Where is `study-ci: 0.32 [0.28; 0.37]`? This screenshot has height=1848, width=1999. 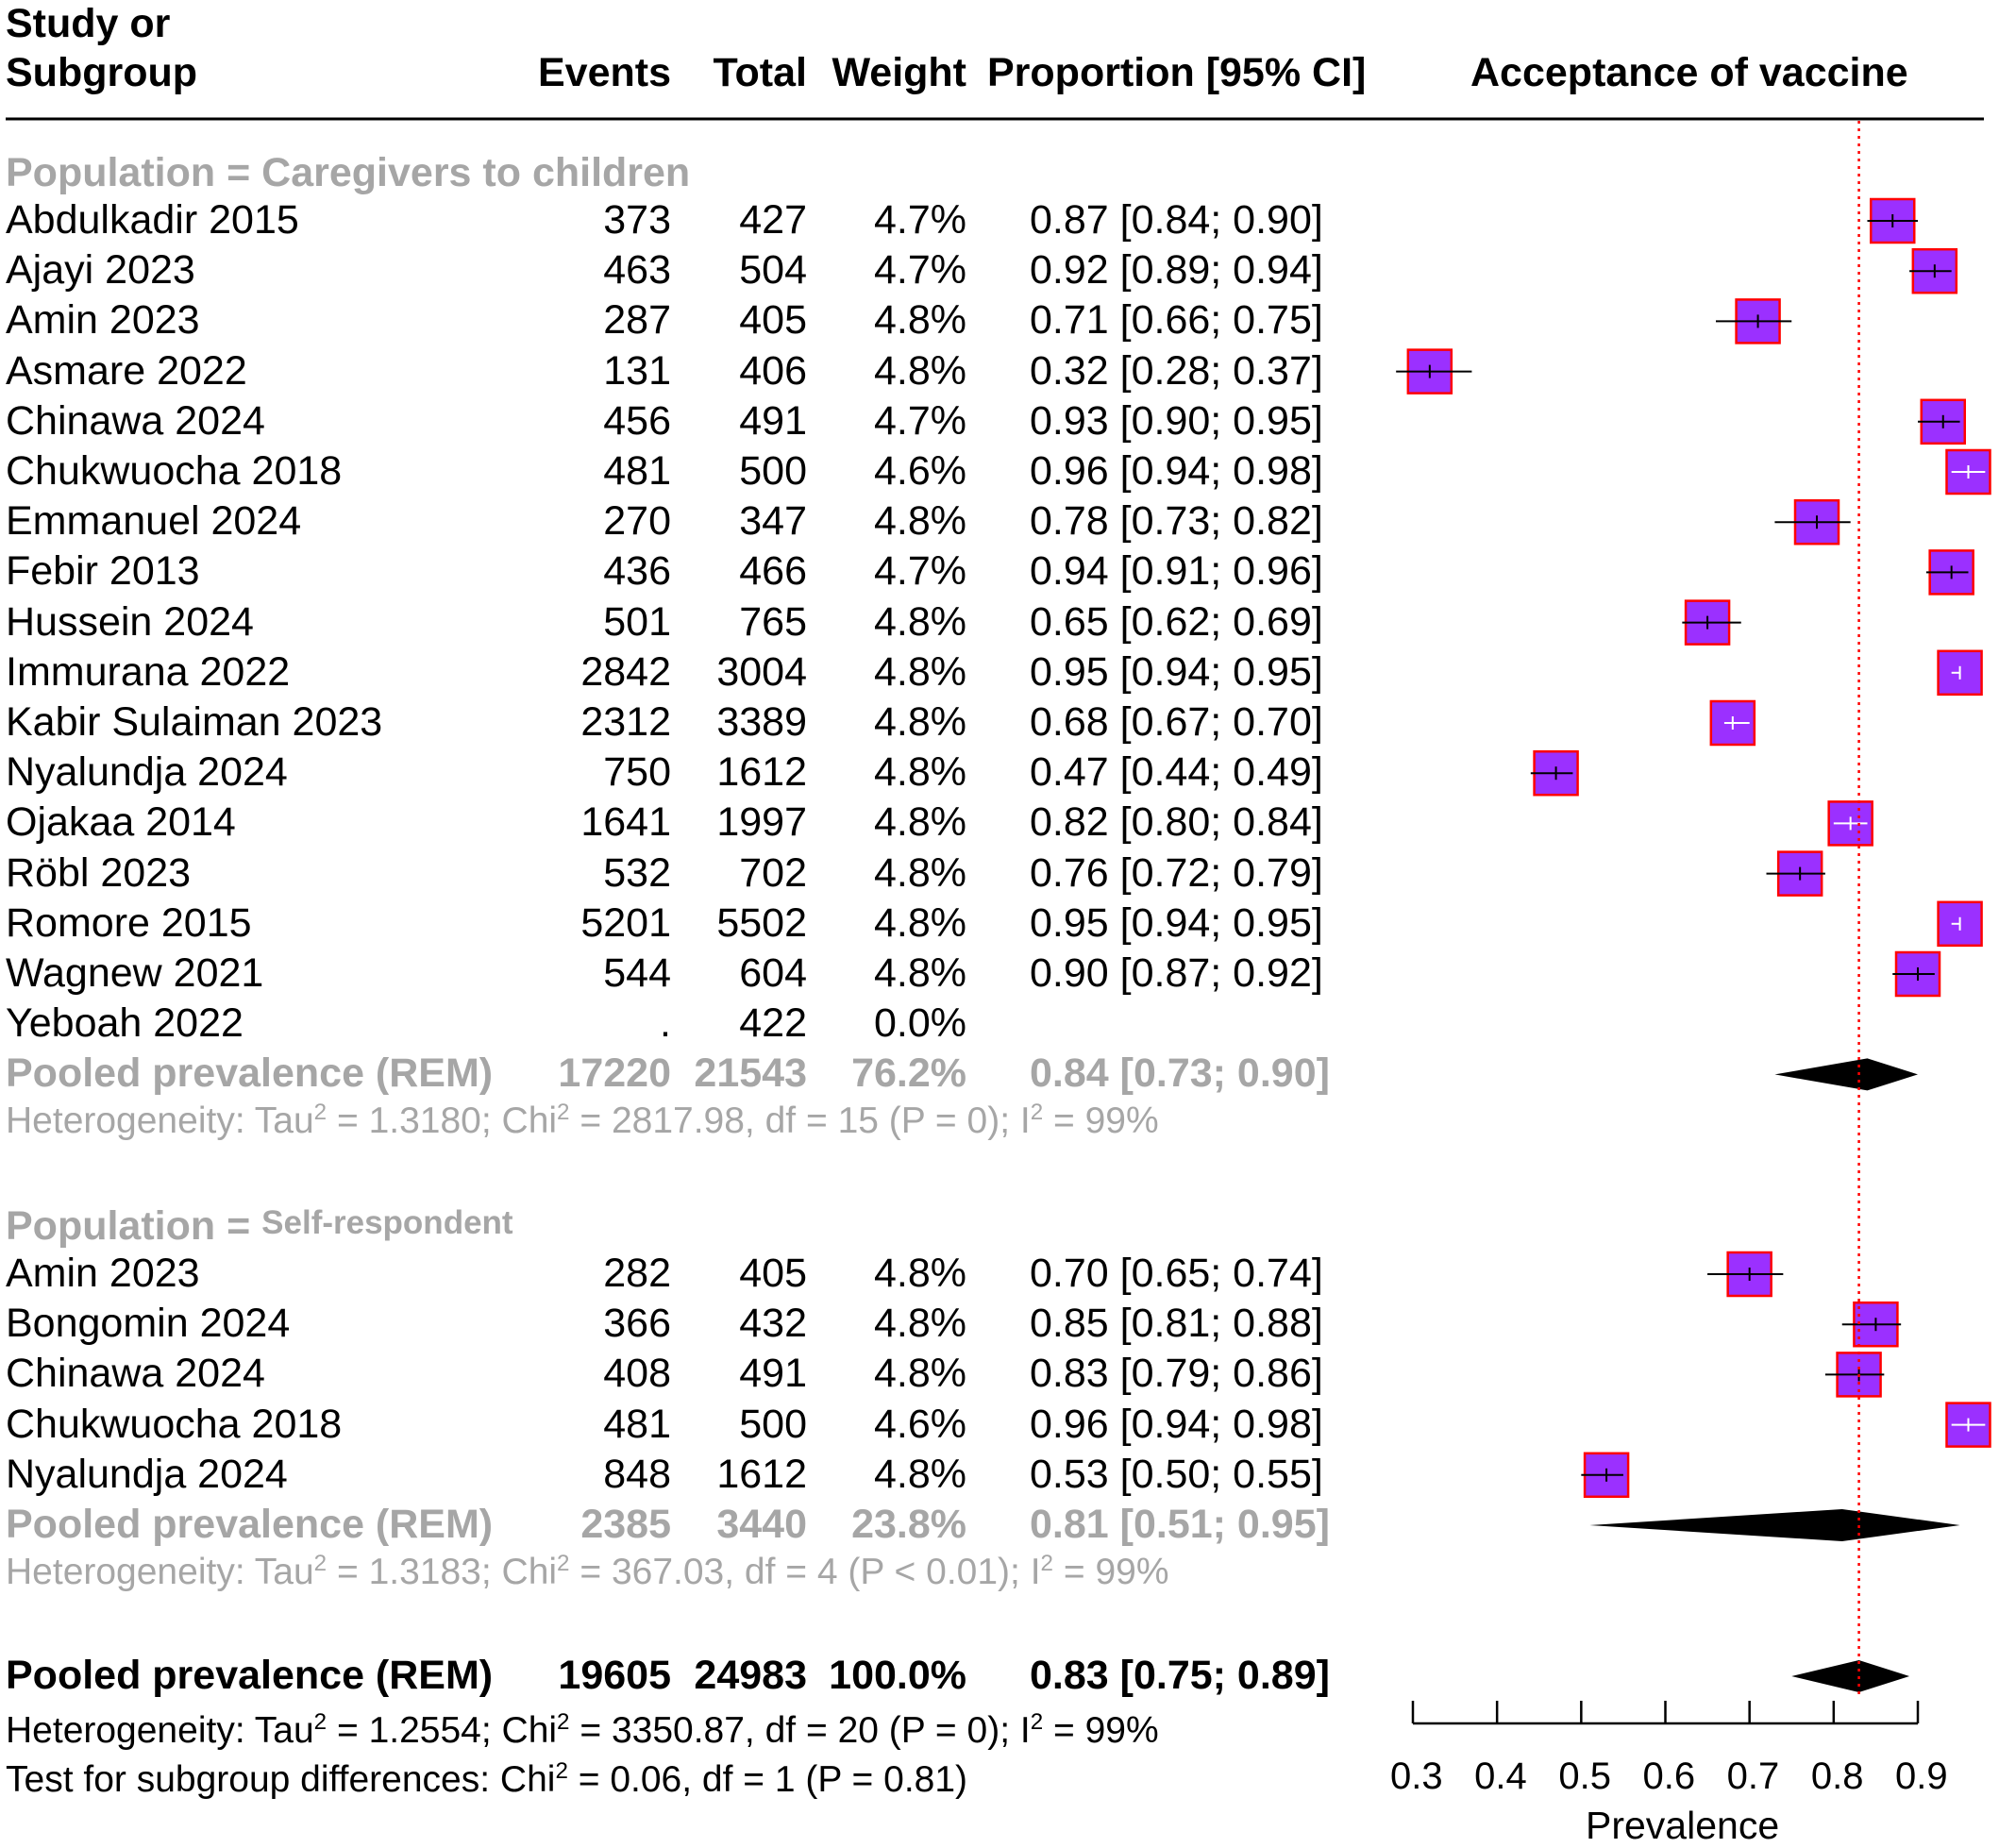
study-ci: 0.32 [0.28; 0.37] is located at coordinates (1177, 370).